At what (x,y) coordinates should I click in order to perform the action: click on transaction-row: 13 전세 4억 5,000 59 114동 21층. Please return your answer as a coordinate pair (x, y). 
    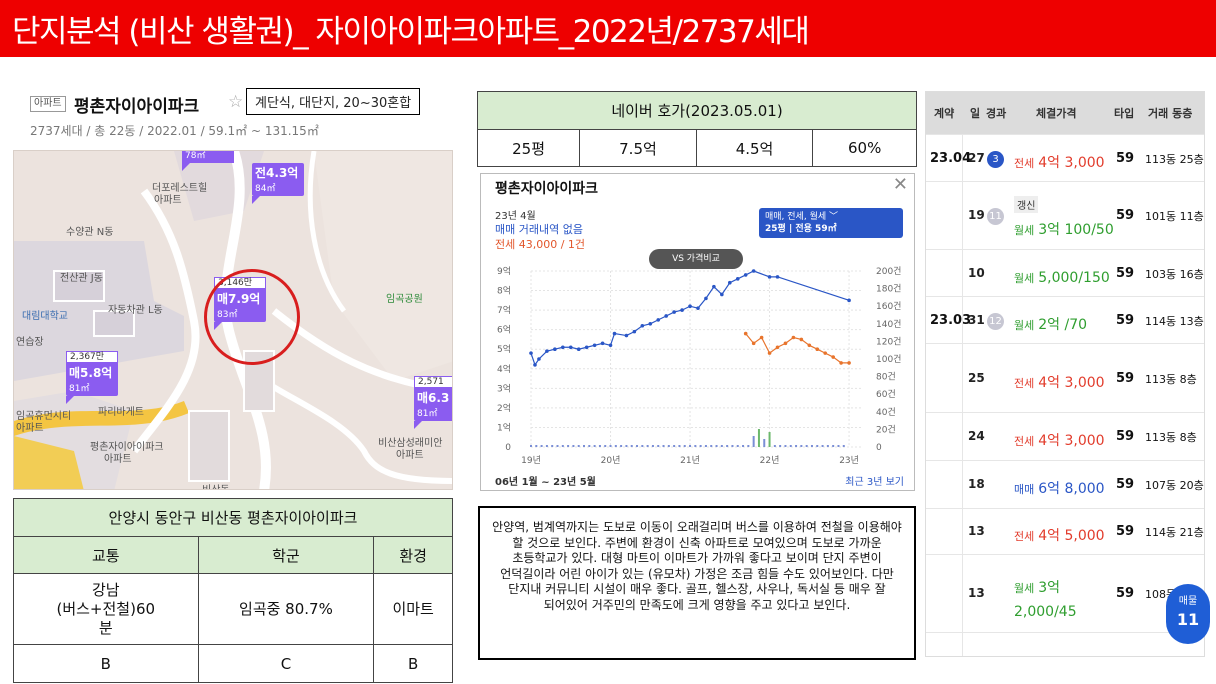
    Looking at the image, I should click on (1065, 531).